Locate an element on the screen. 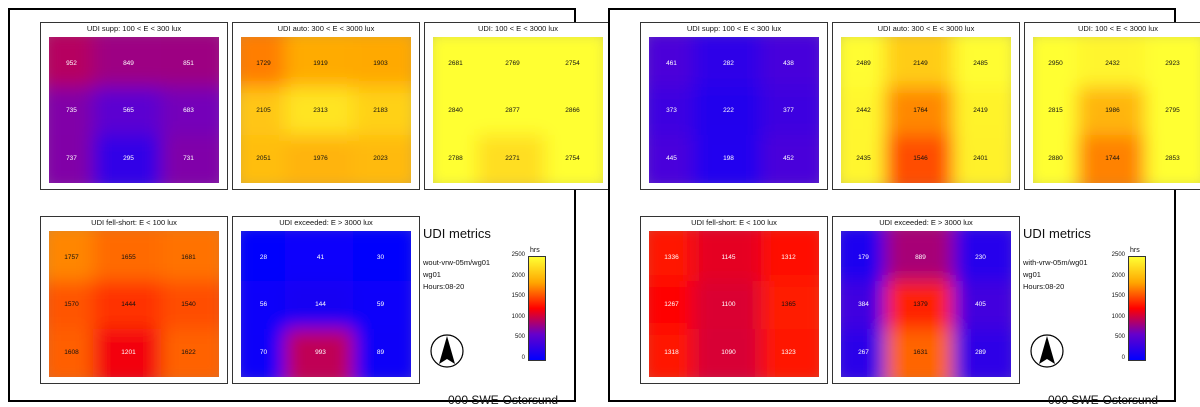  cell-value: 2681 is located at coordinates (455, 63).